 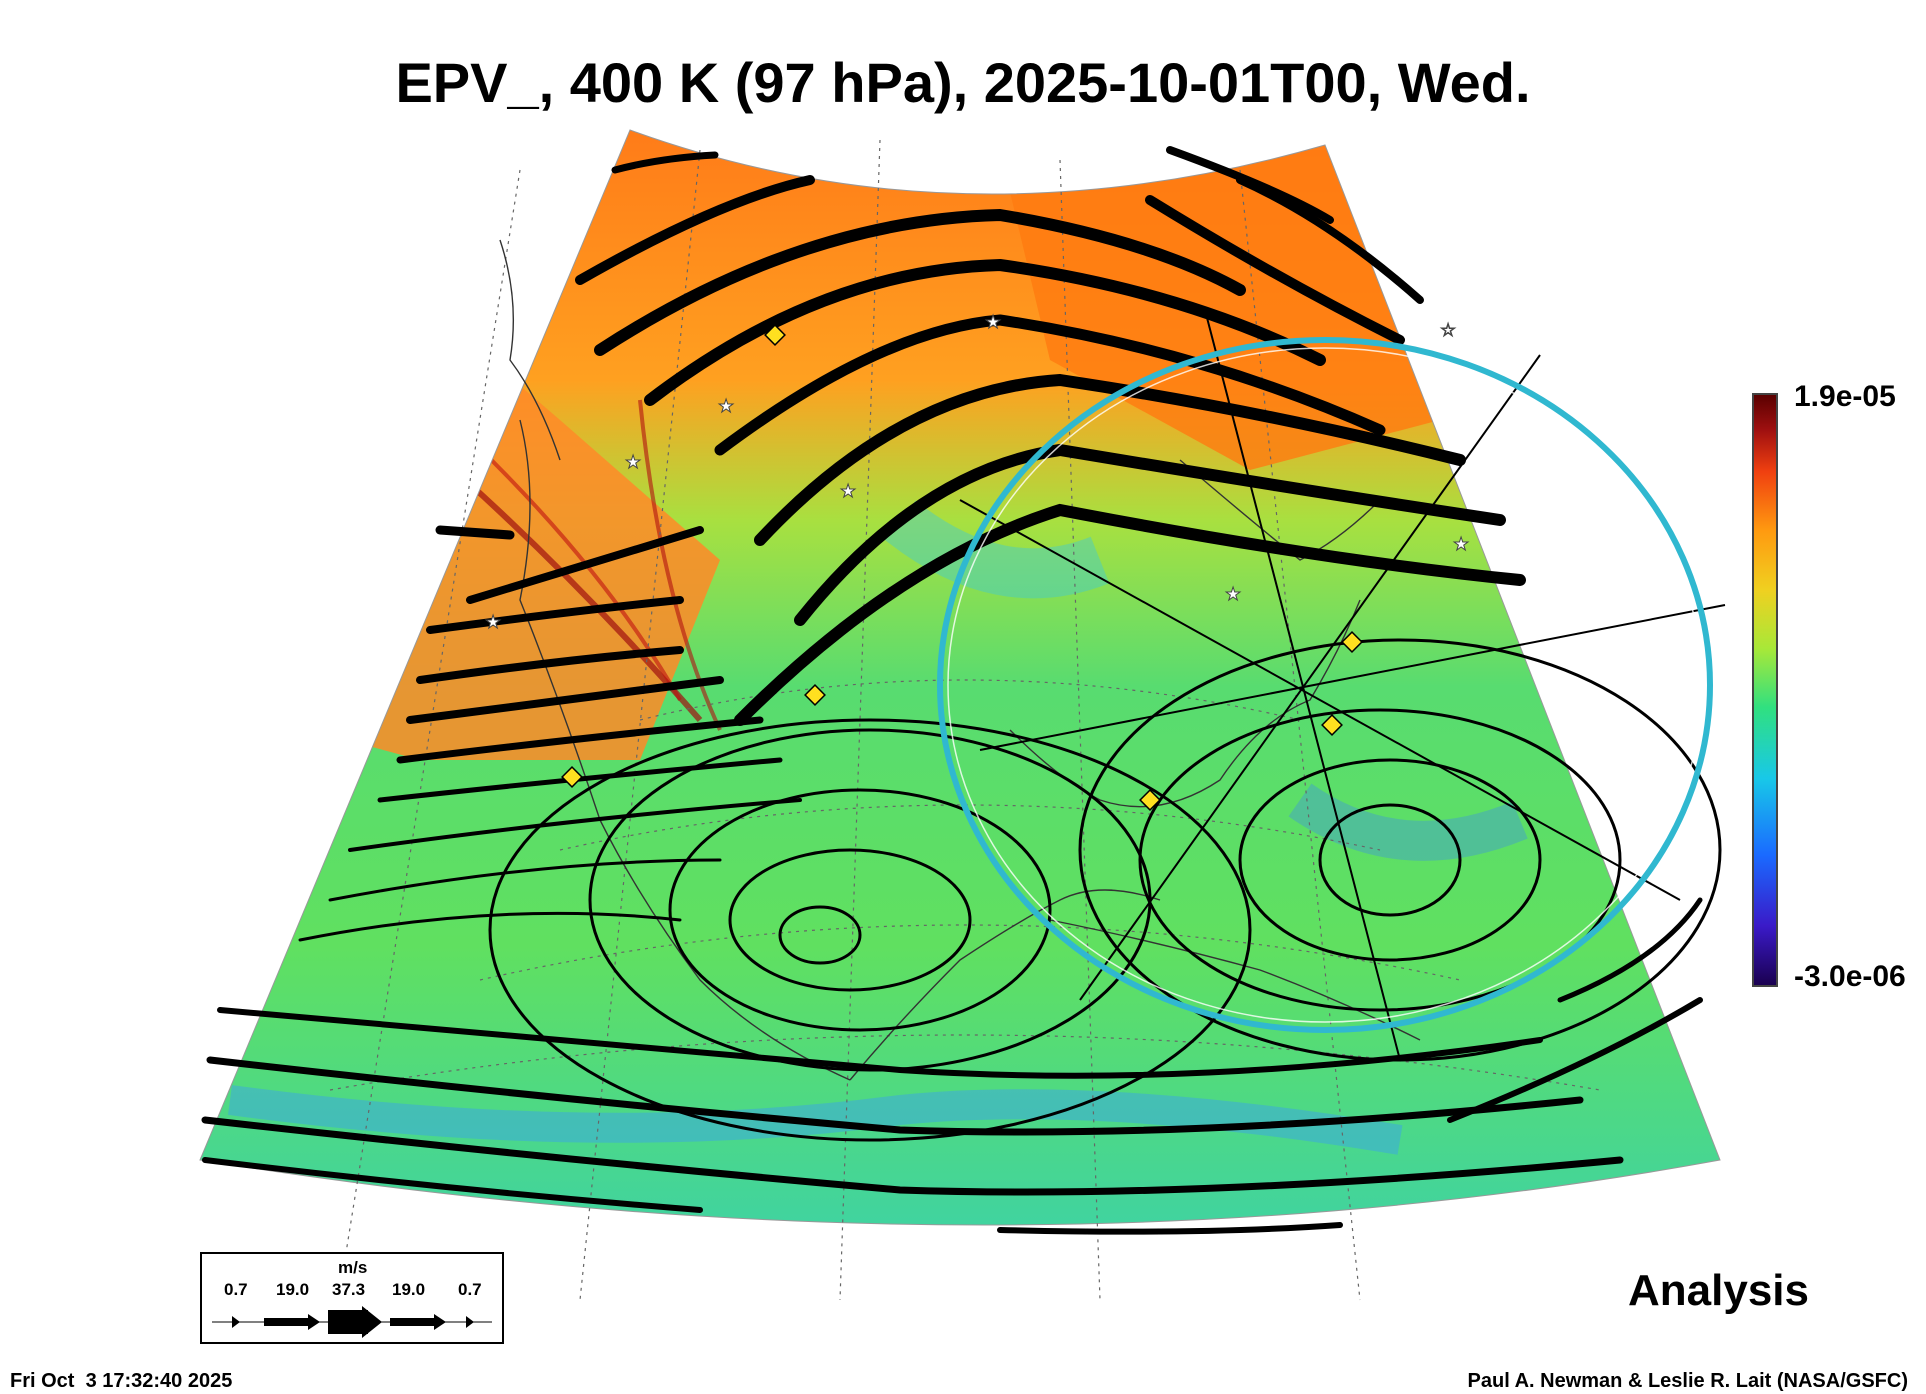 I want to click on legend-units: m/s, so click(x=353, y=1267).